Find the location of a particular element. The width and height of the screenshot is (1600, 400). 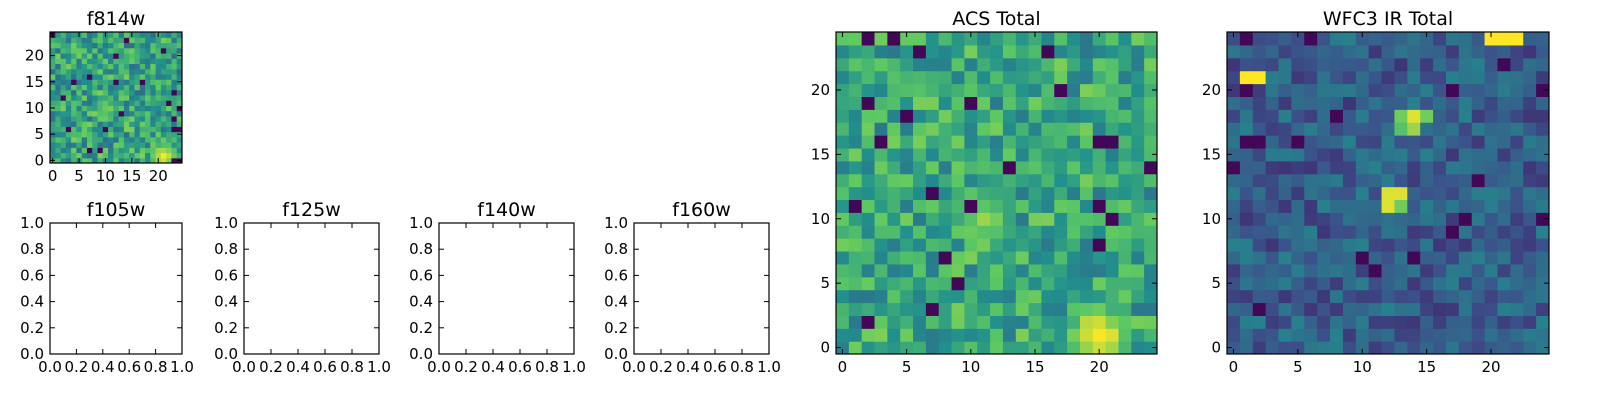

y-tick-label: 0.2 is located at coordinates (616, 328).